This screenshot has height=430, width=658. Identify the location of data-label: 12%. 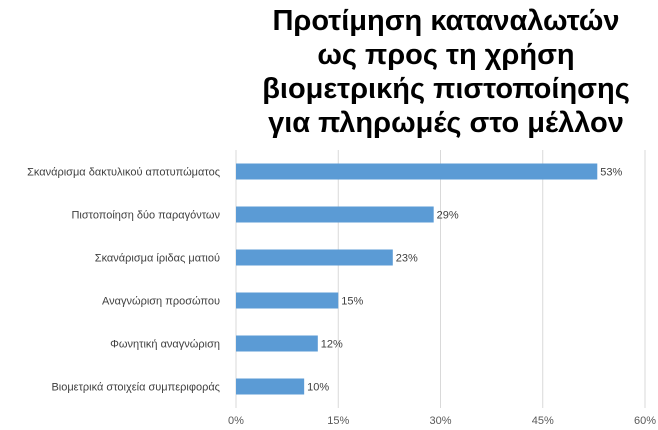
(332, 345).